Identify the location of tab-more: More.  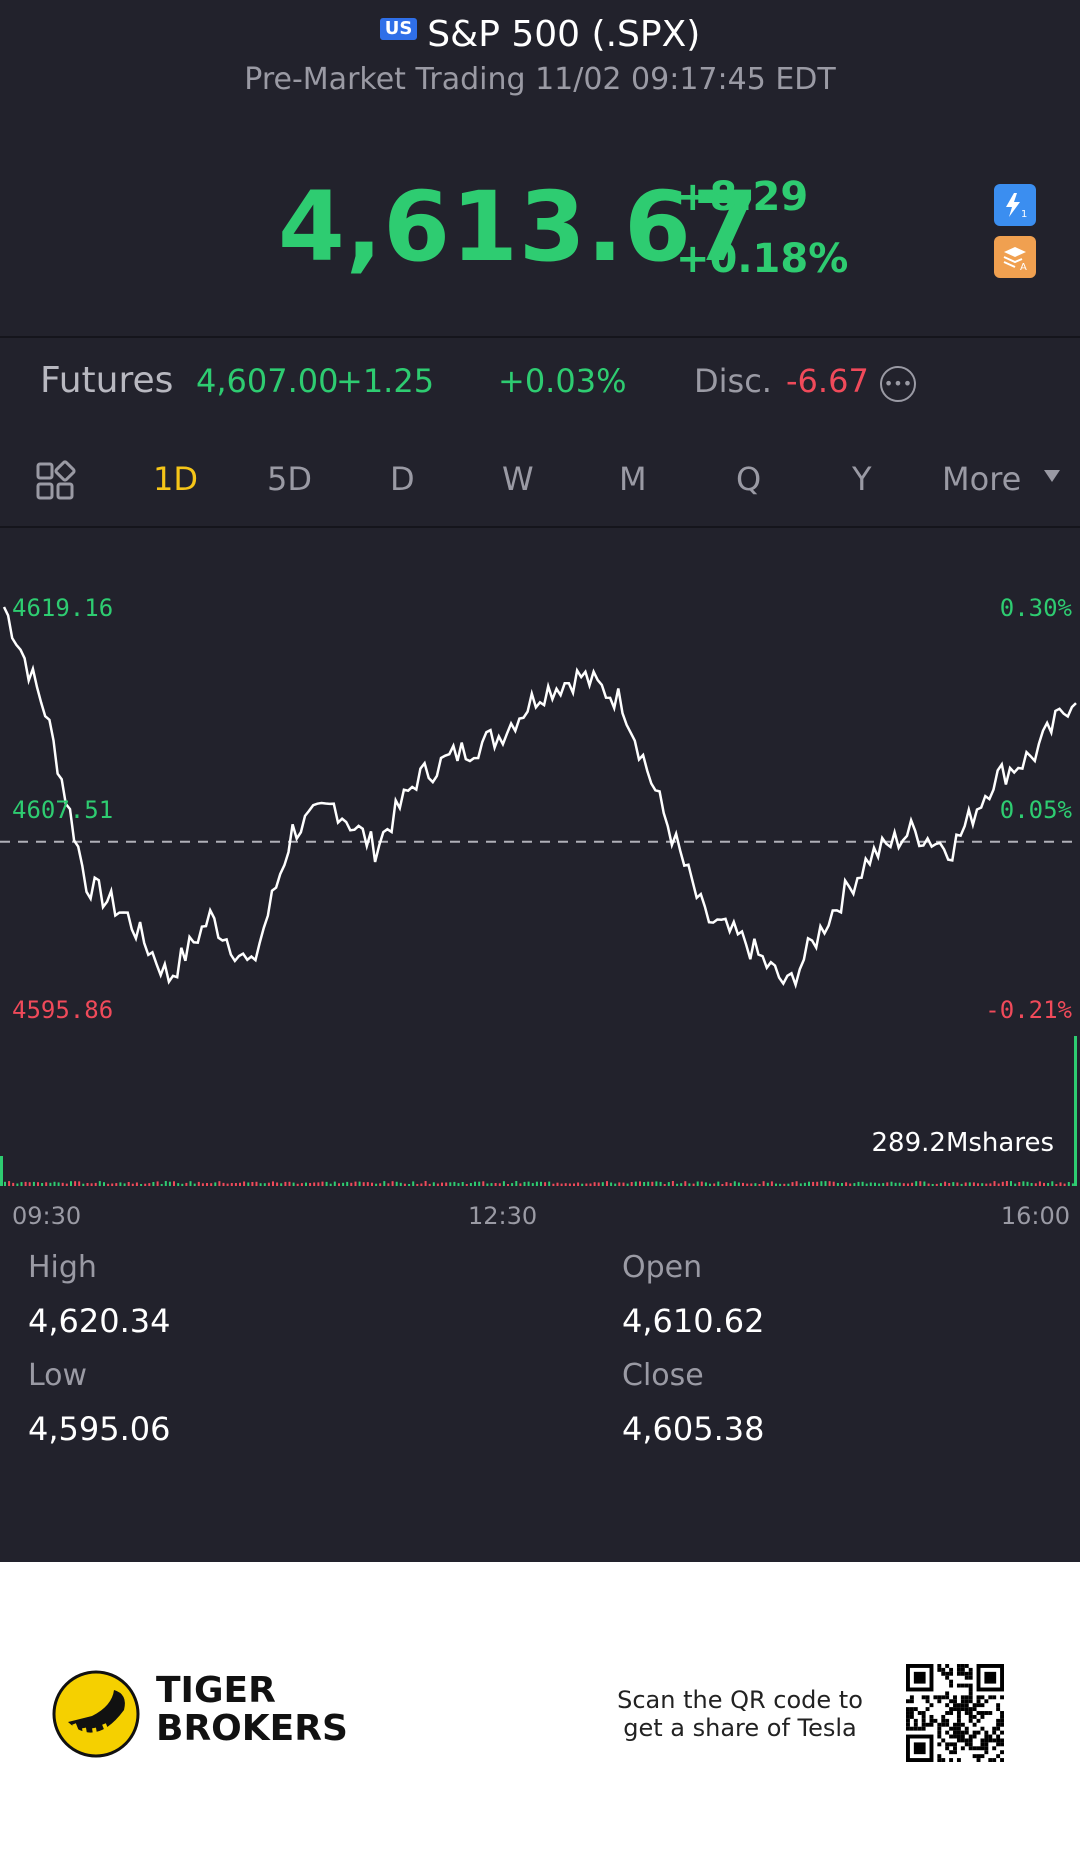
(982, 479).